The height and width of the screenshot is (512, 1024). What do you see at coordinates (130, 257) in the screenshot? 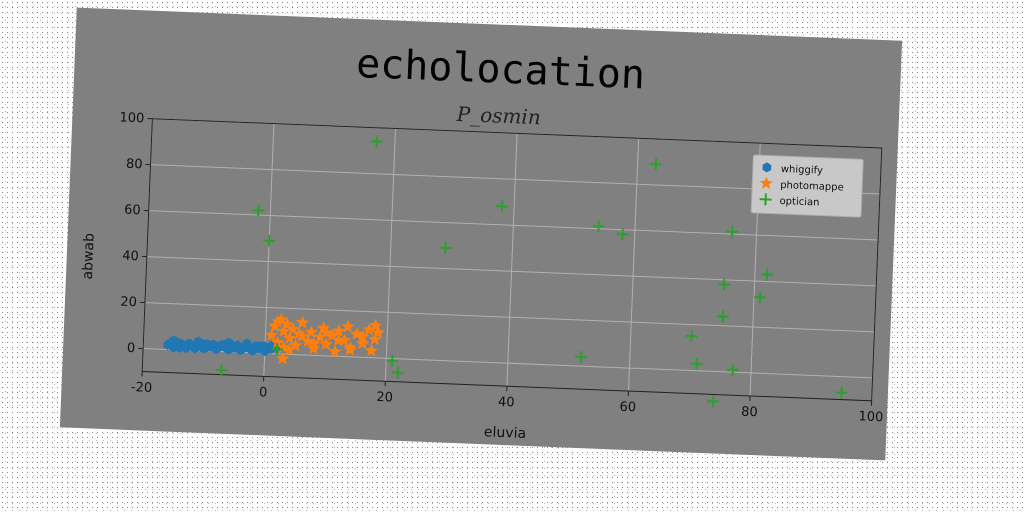
I see `y-tick-label: 40` at bounding box center [130, 257].